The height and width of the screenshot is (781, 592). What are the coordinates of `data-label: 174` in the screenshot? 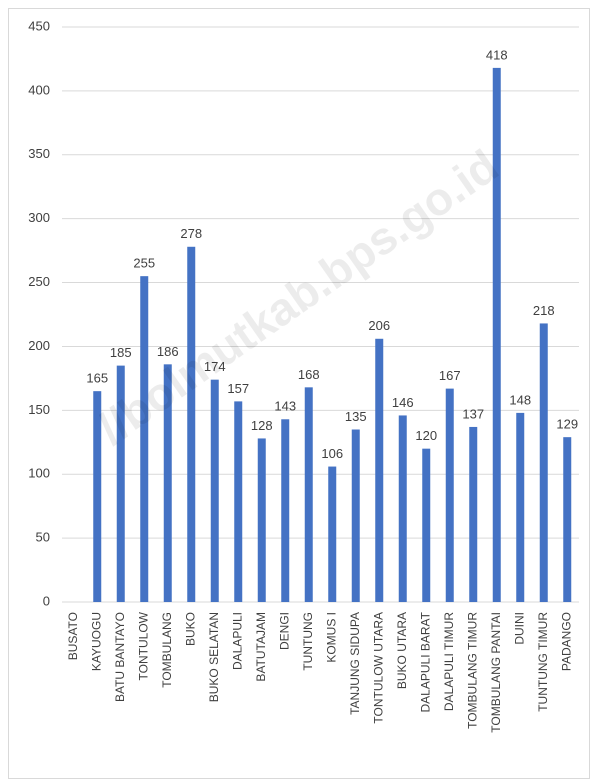 It's located at (215, 366).